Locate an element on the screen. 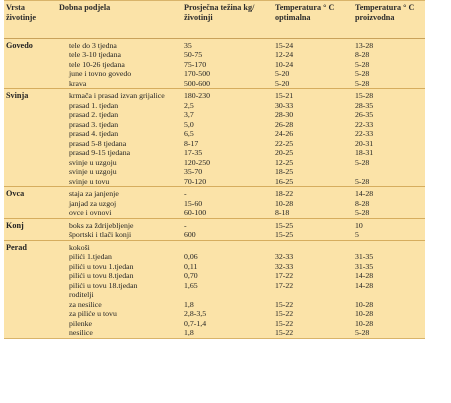  age-group-cell: za nesilice is located at coordinates (85, 304).